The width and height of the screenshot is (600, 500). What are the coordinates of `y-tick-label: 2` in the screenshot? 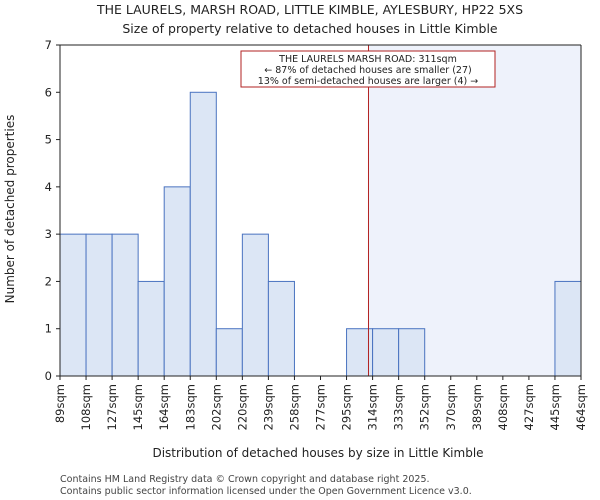 It's located at (48, 281).